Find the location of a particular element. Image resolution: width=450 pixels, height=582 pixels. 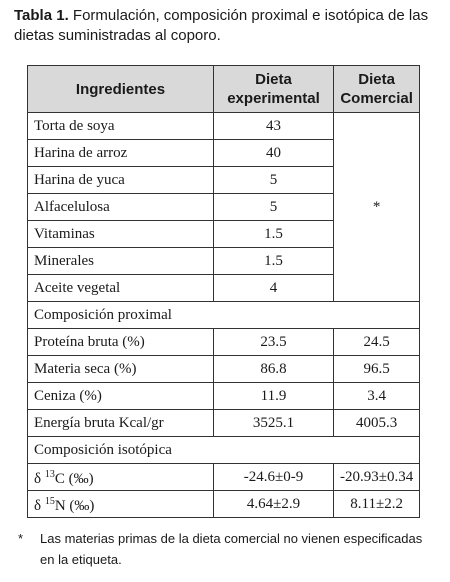

isotopic-name: δ 15N (‰) is located at coordinates (120, 504).